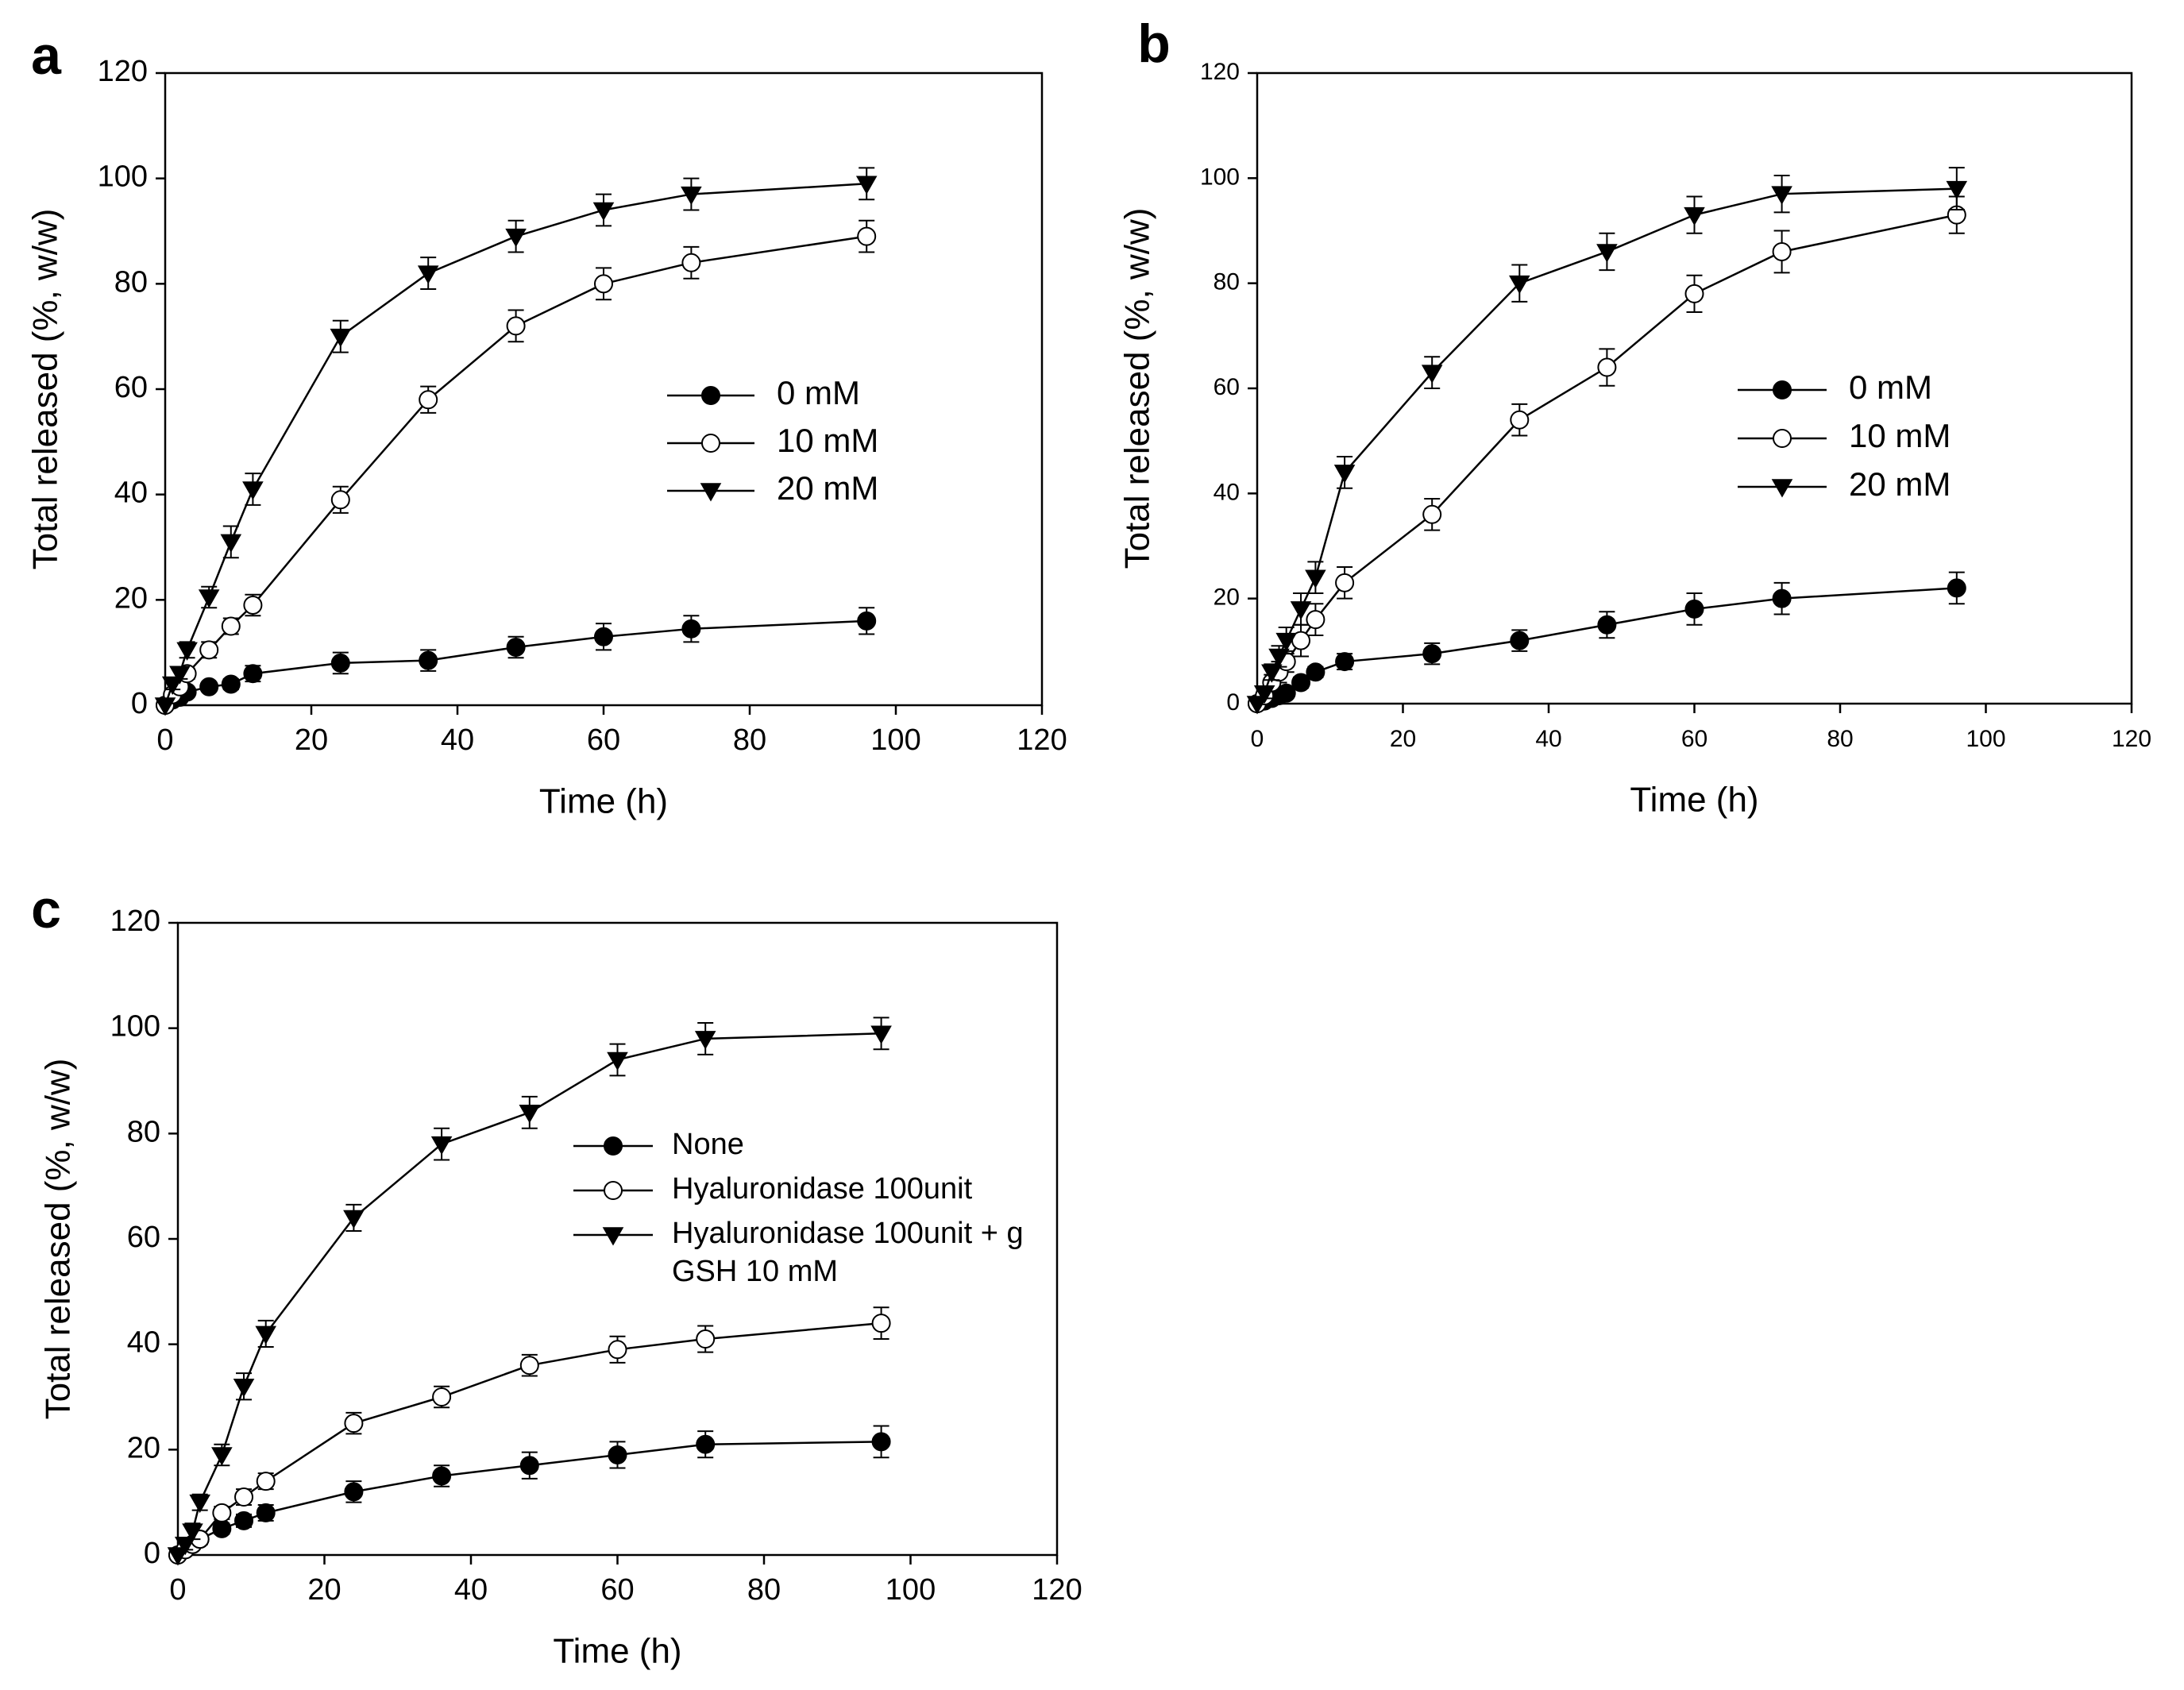 This screenshot has width=2184, height=1690. Describe the element at coordinates (1154, 44) in the screenshot. I see `panel-letter: b` at that location.